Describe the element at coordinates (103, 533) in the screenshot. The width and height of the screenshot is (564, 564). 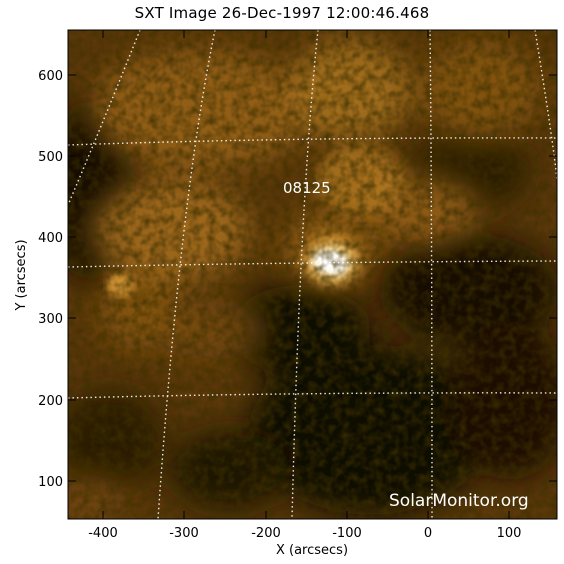
I see `x-tick-label: -400` at that location.